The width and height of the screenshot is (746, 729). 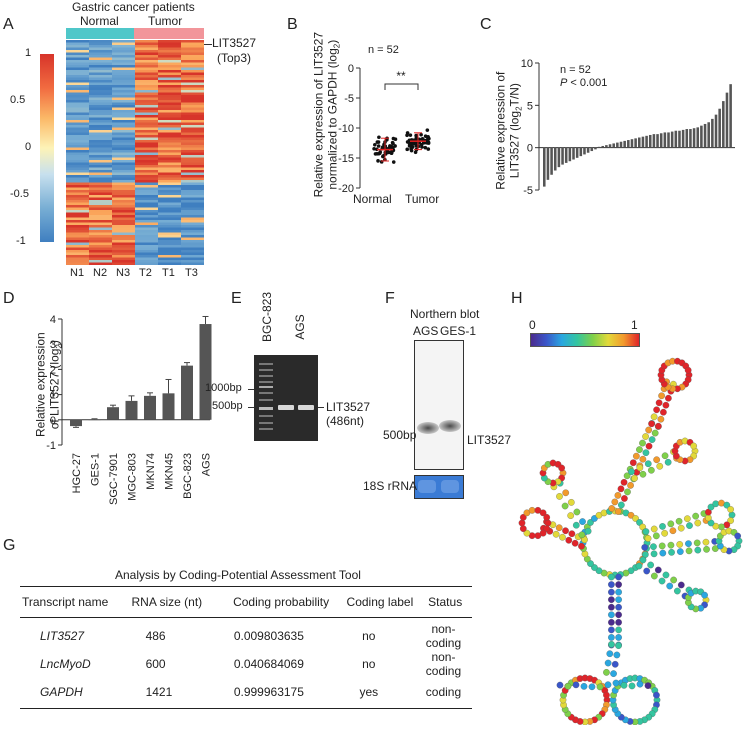 I want to click on heatmap-column-label: T3, so click(x=191, y=273).